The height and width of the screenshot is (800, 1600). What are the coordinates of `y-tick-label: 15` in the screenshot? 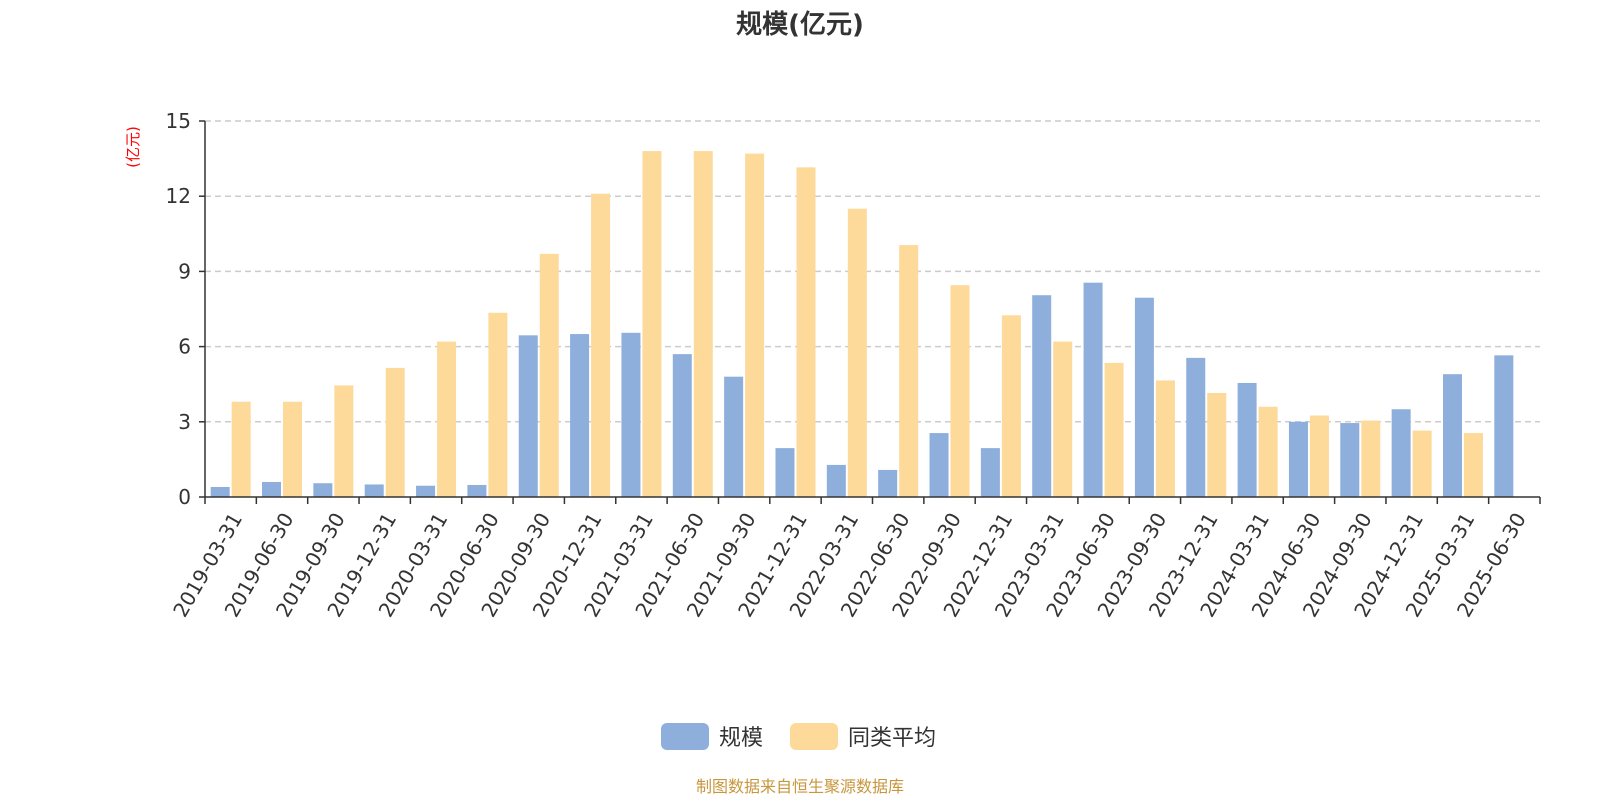 It's located at (178, 121).